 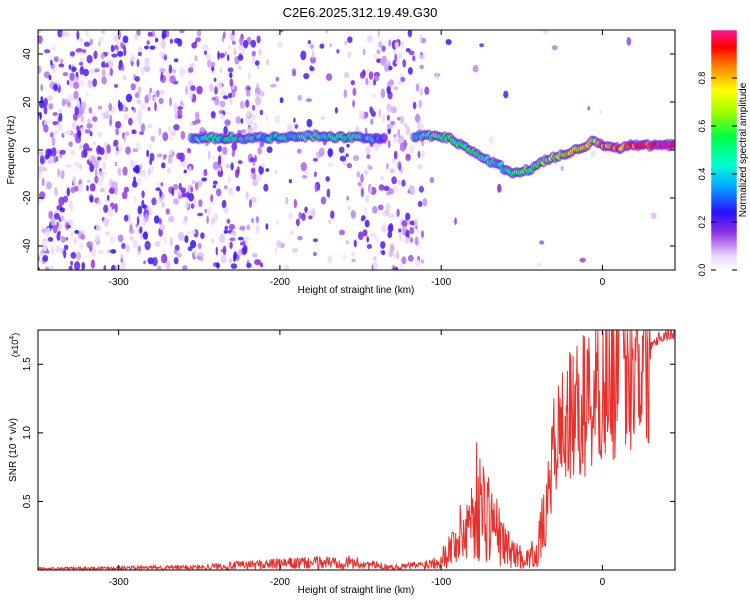 What do you see at coordinates (119, 282) in the screenshot?
I see `spectrogram-x-tick-label: -300` at bounding box center [119, 282].